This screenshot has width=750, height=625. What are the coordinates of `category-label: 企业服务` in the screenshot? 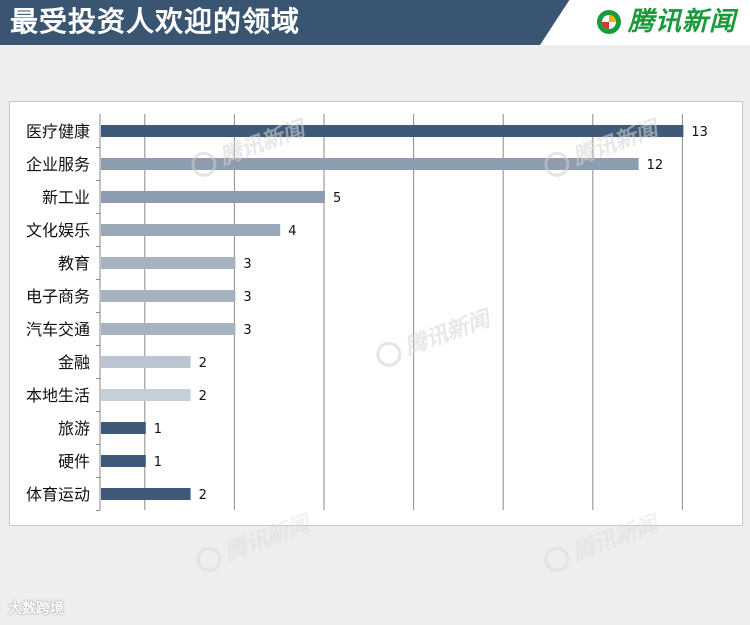 It's located at (58, 164).